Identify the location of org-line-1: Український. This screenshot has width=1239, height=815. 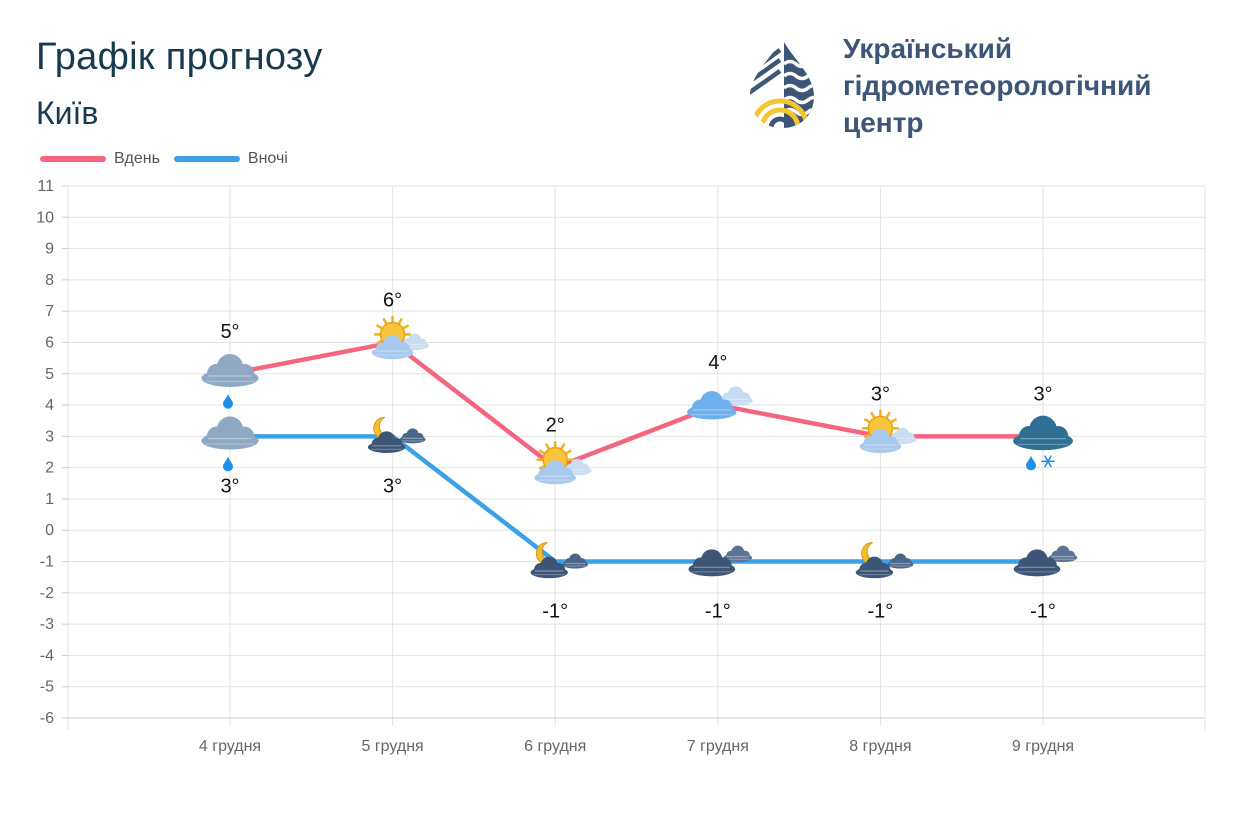
(928, 48).